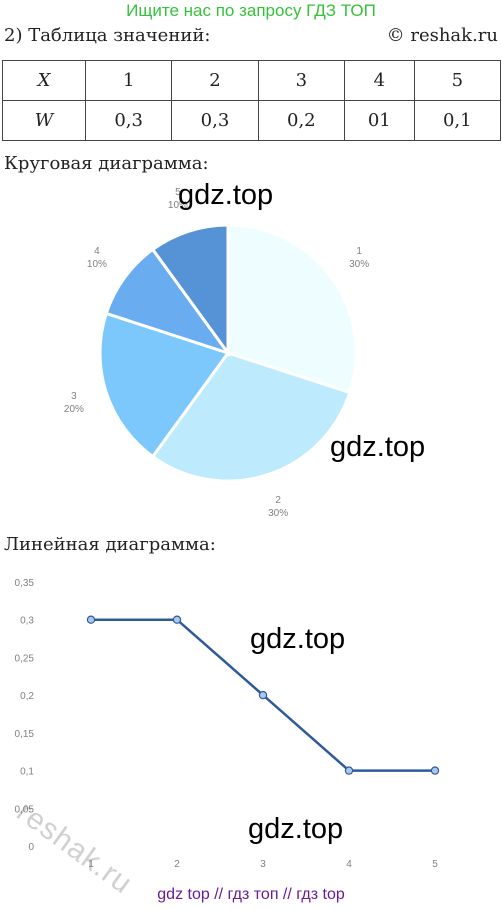 This screenshot has height=910, width=502. I want to click on x-tick-label: 4, so click(349, 864).